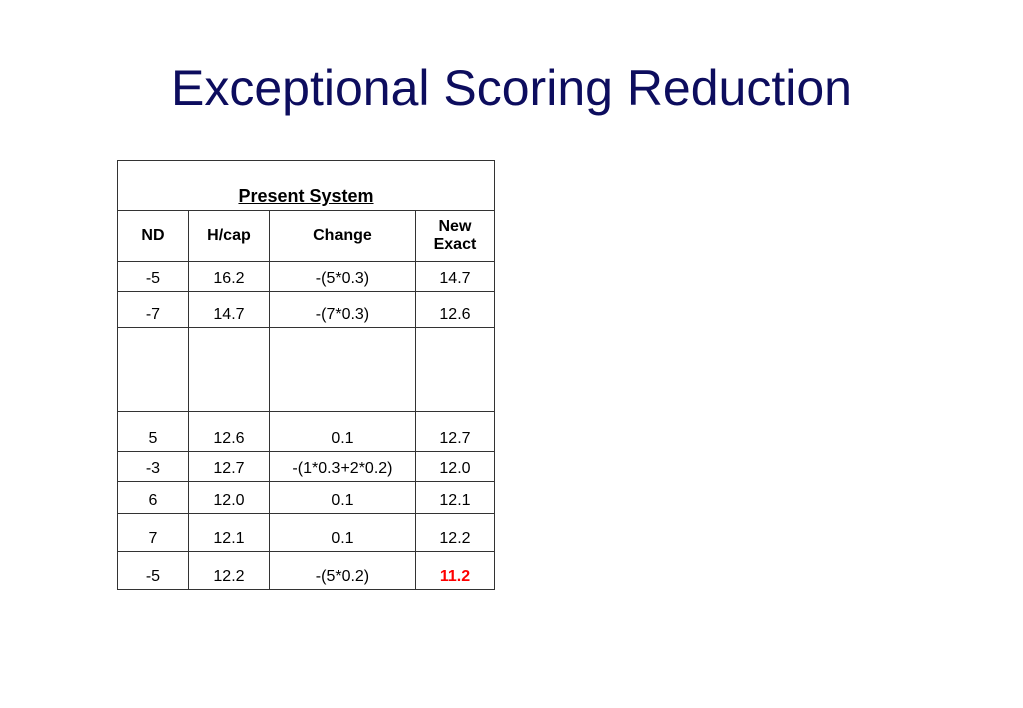 This screenshot has height=708, width=1023. I want to click on cell-new-exact: 12.0, so click(455, 466).